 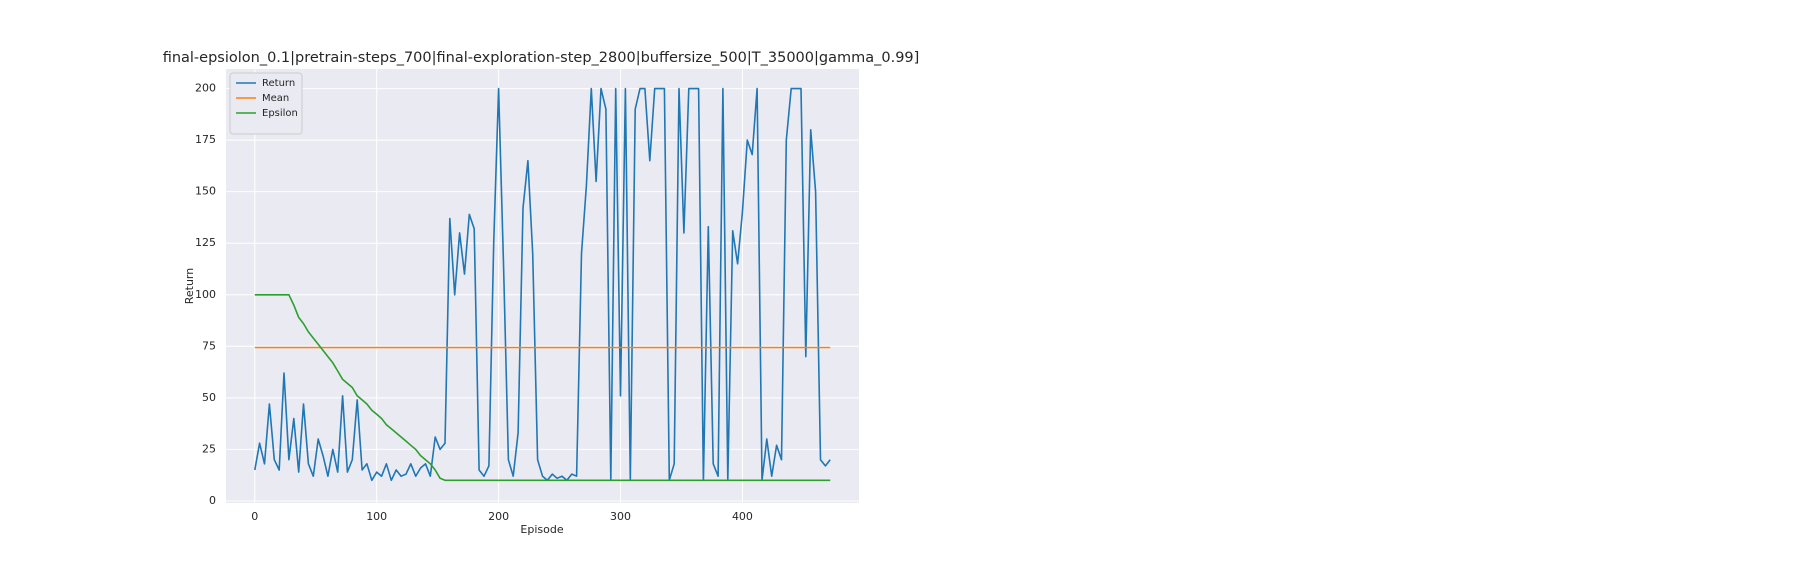 What do you see at coordinates (278, 83) in the screenshot?
I see `legend-label: Return` at bounding box center [278, 83].